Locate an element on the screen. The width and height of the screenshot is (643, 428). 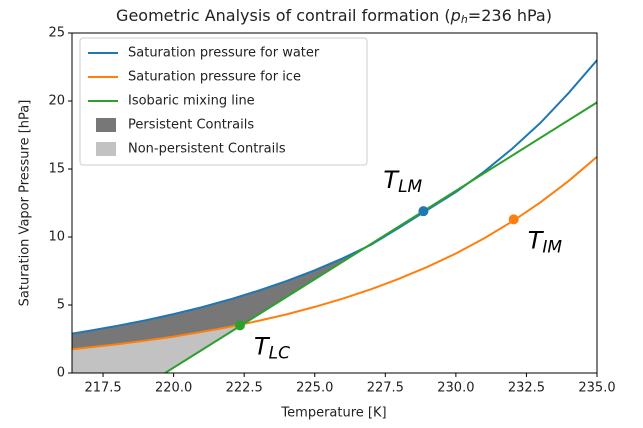
legend-label: Saturation pressure for water is located at coordinates (224, 53).